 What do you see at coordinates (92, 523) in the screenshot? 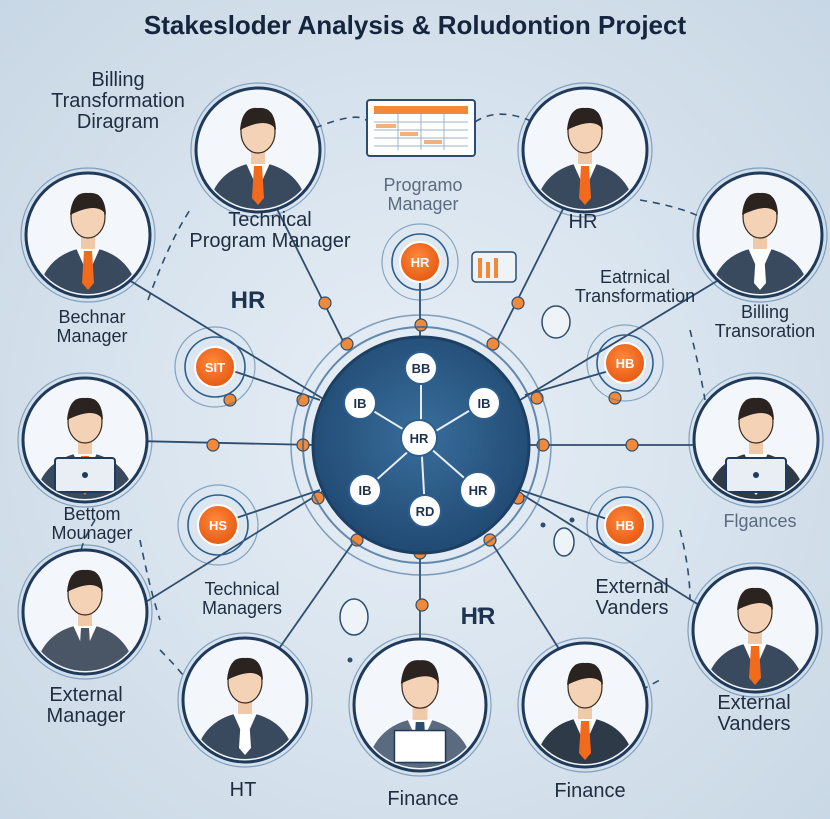
I see `label-bettom-mounager: Bettom Mounager` at bounding box center [92, 523].